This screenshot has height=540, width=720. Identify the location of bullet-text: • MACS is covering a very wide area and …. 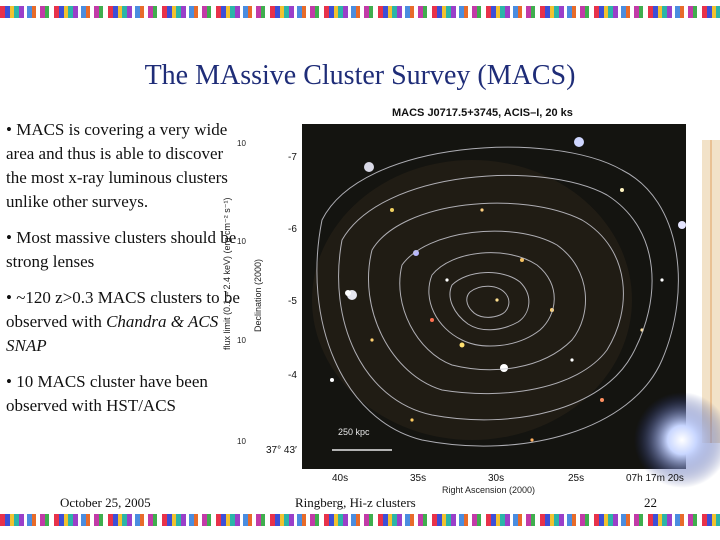
(117, 165).